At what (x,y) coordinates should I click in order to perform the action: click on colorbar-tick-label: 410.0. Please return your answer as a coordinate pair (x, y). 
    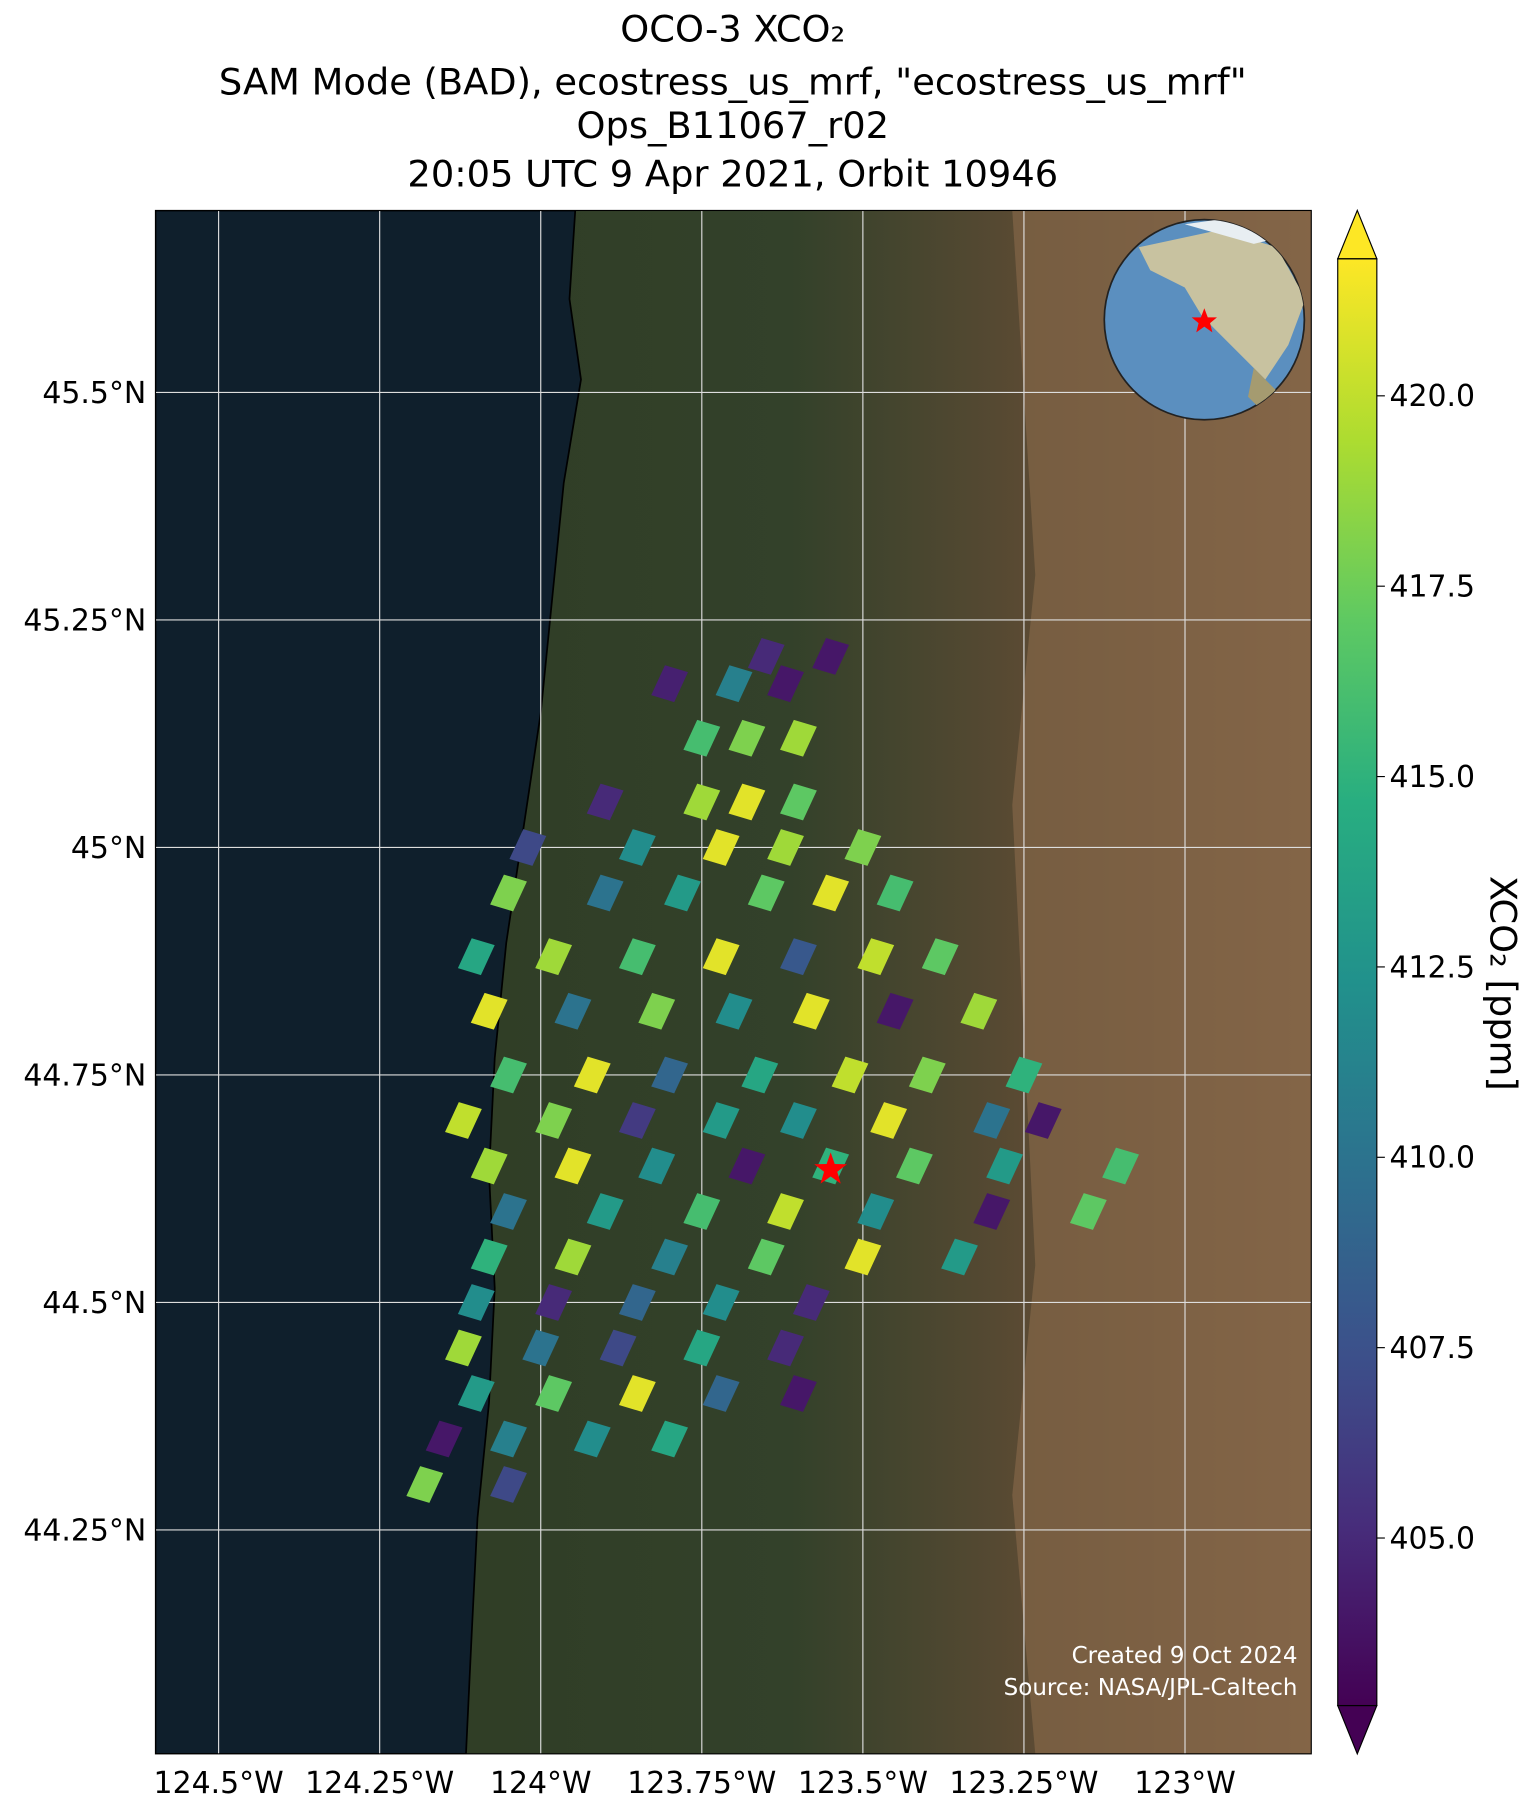
    Looking at the image, I should click on (1432, 1158).